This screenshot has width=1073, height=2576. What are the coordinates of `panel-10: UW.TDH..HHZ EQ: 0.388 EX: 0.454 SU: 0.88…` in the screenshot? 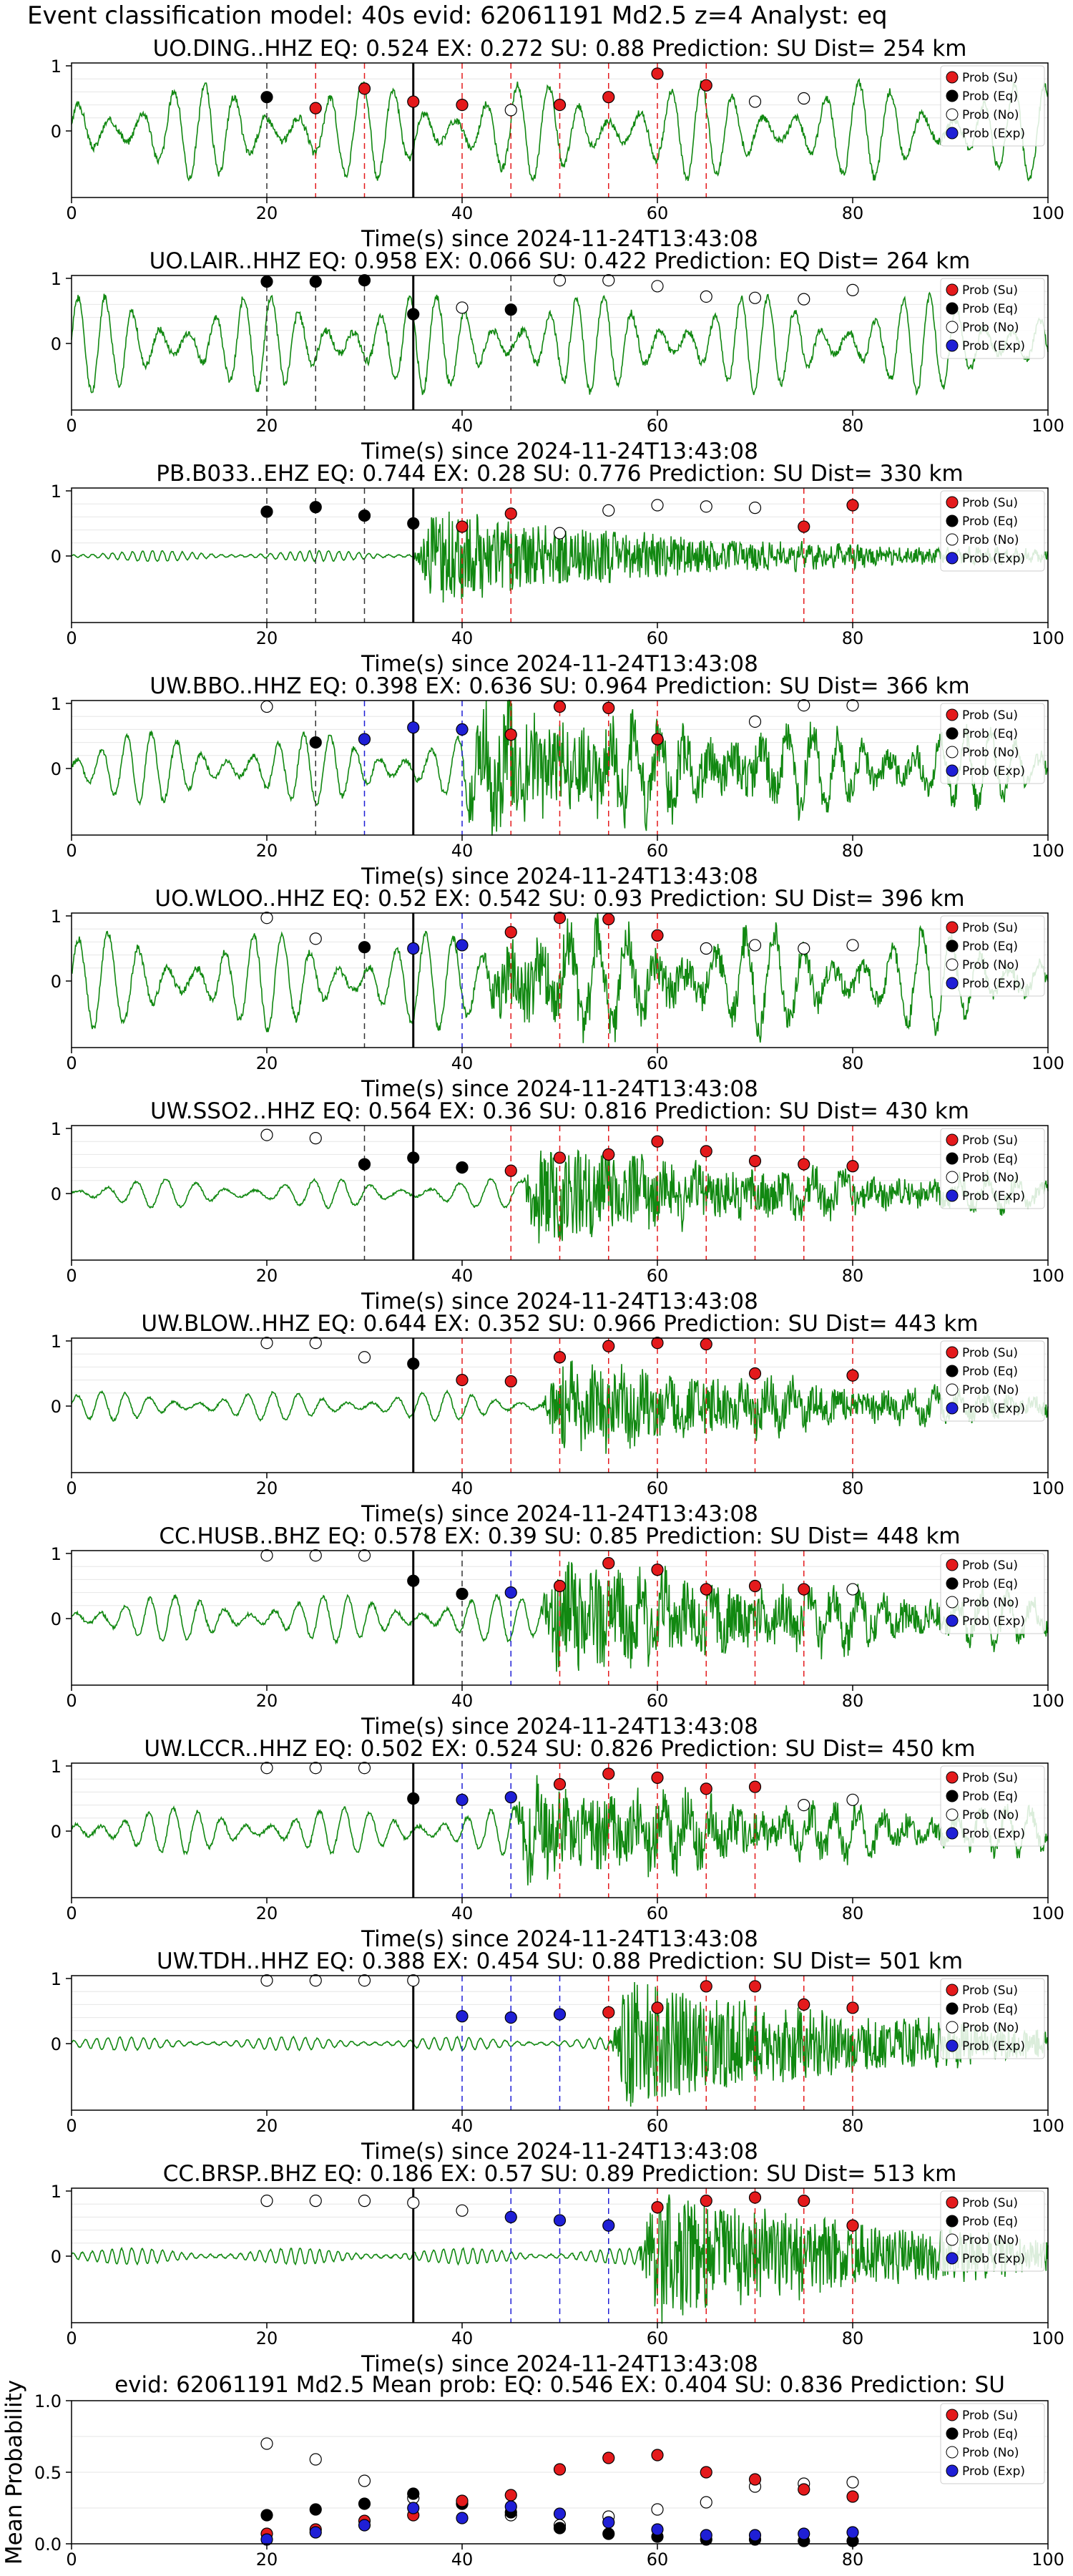 It's located at (557, 2056).